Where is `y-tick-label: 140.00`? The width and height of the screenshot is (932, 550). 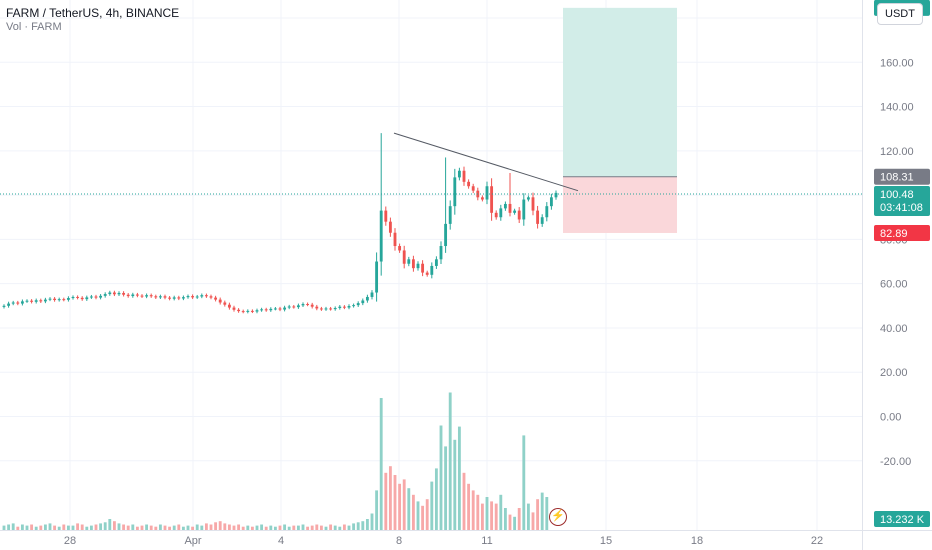 y-tick-label: 140.00 is located at coordinates (897, 108).